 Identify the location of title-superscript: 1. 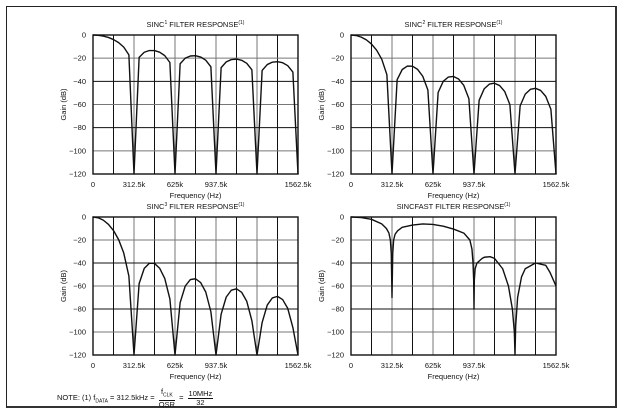
(165, 23).